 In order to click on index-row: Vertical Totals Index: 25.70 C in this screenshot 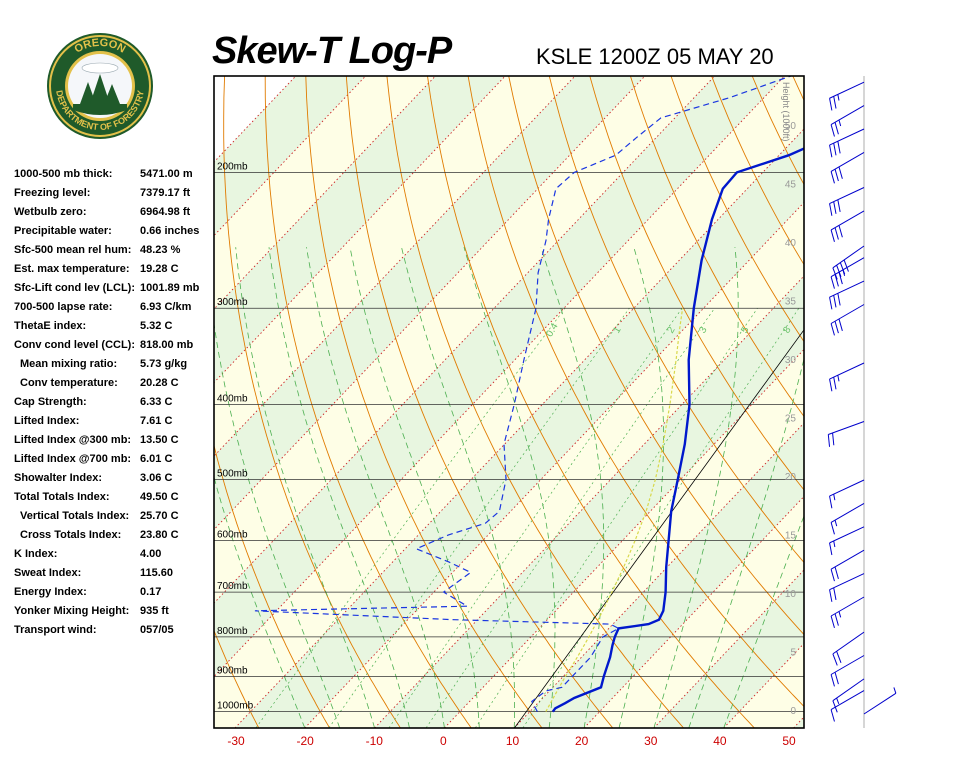, I will do `click(114, 519)`.